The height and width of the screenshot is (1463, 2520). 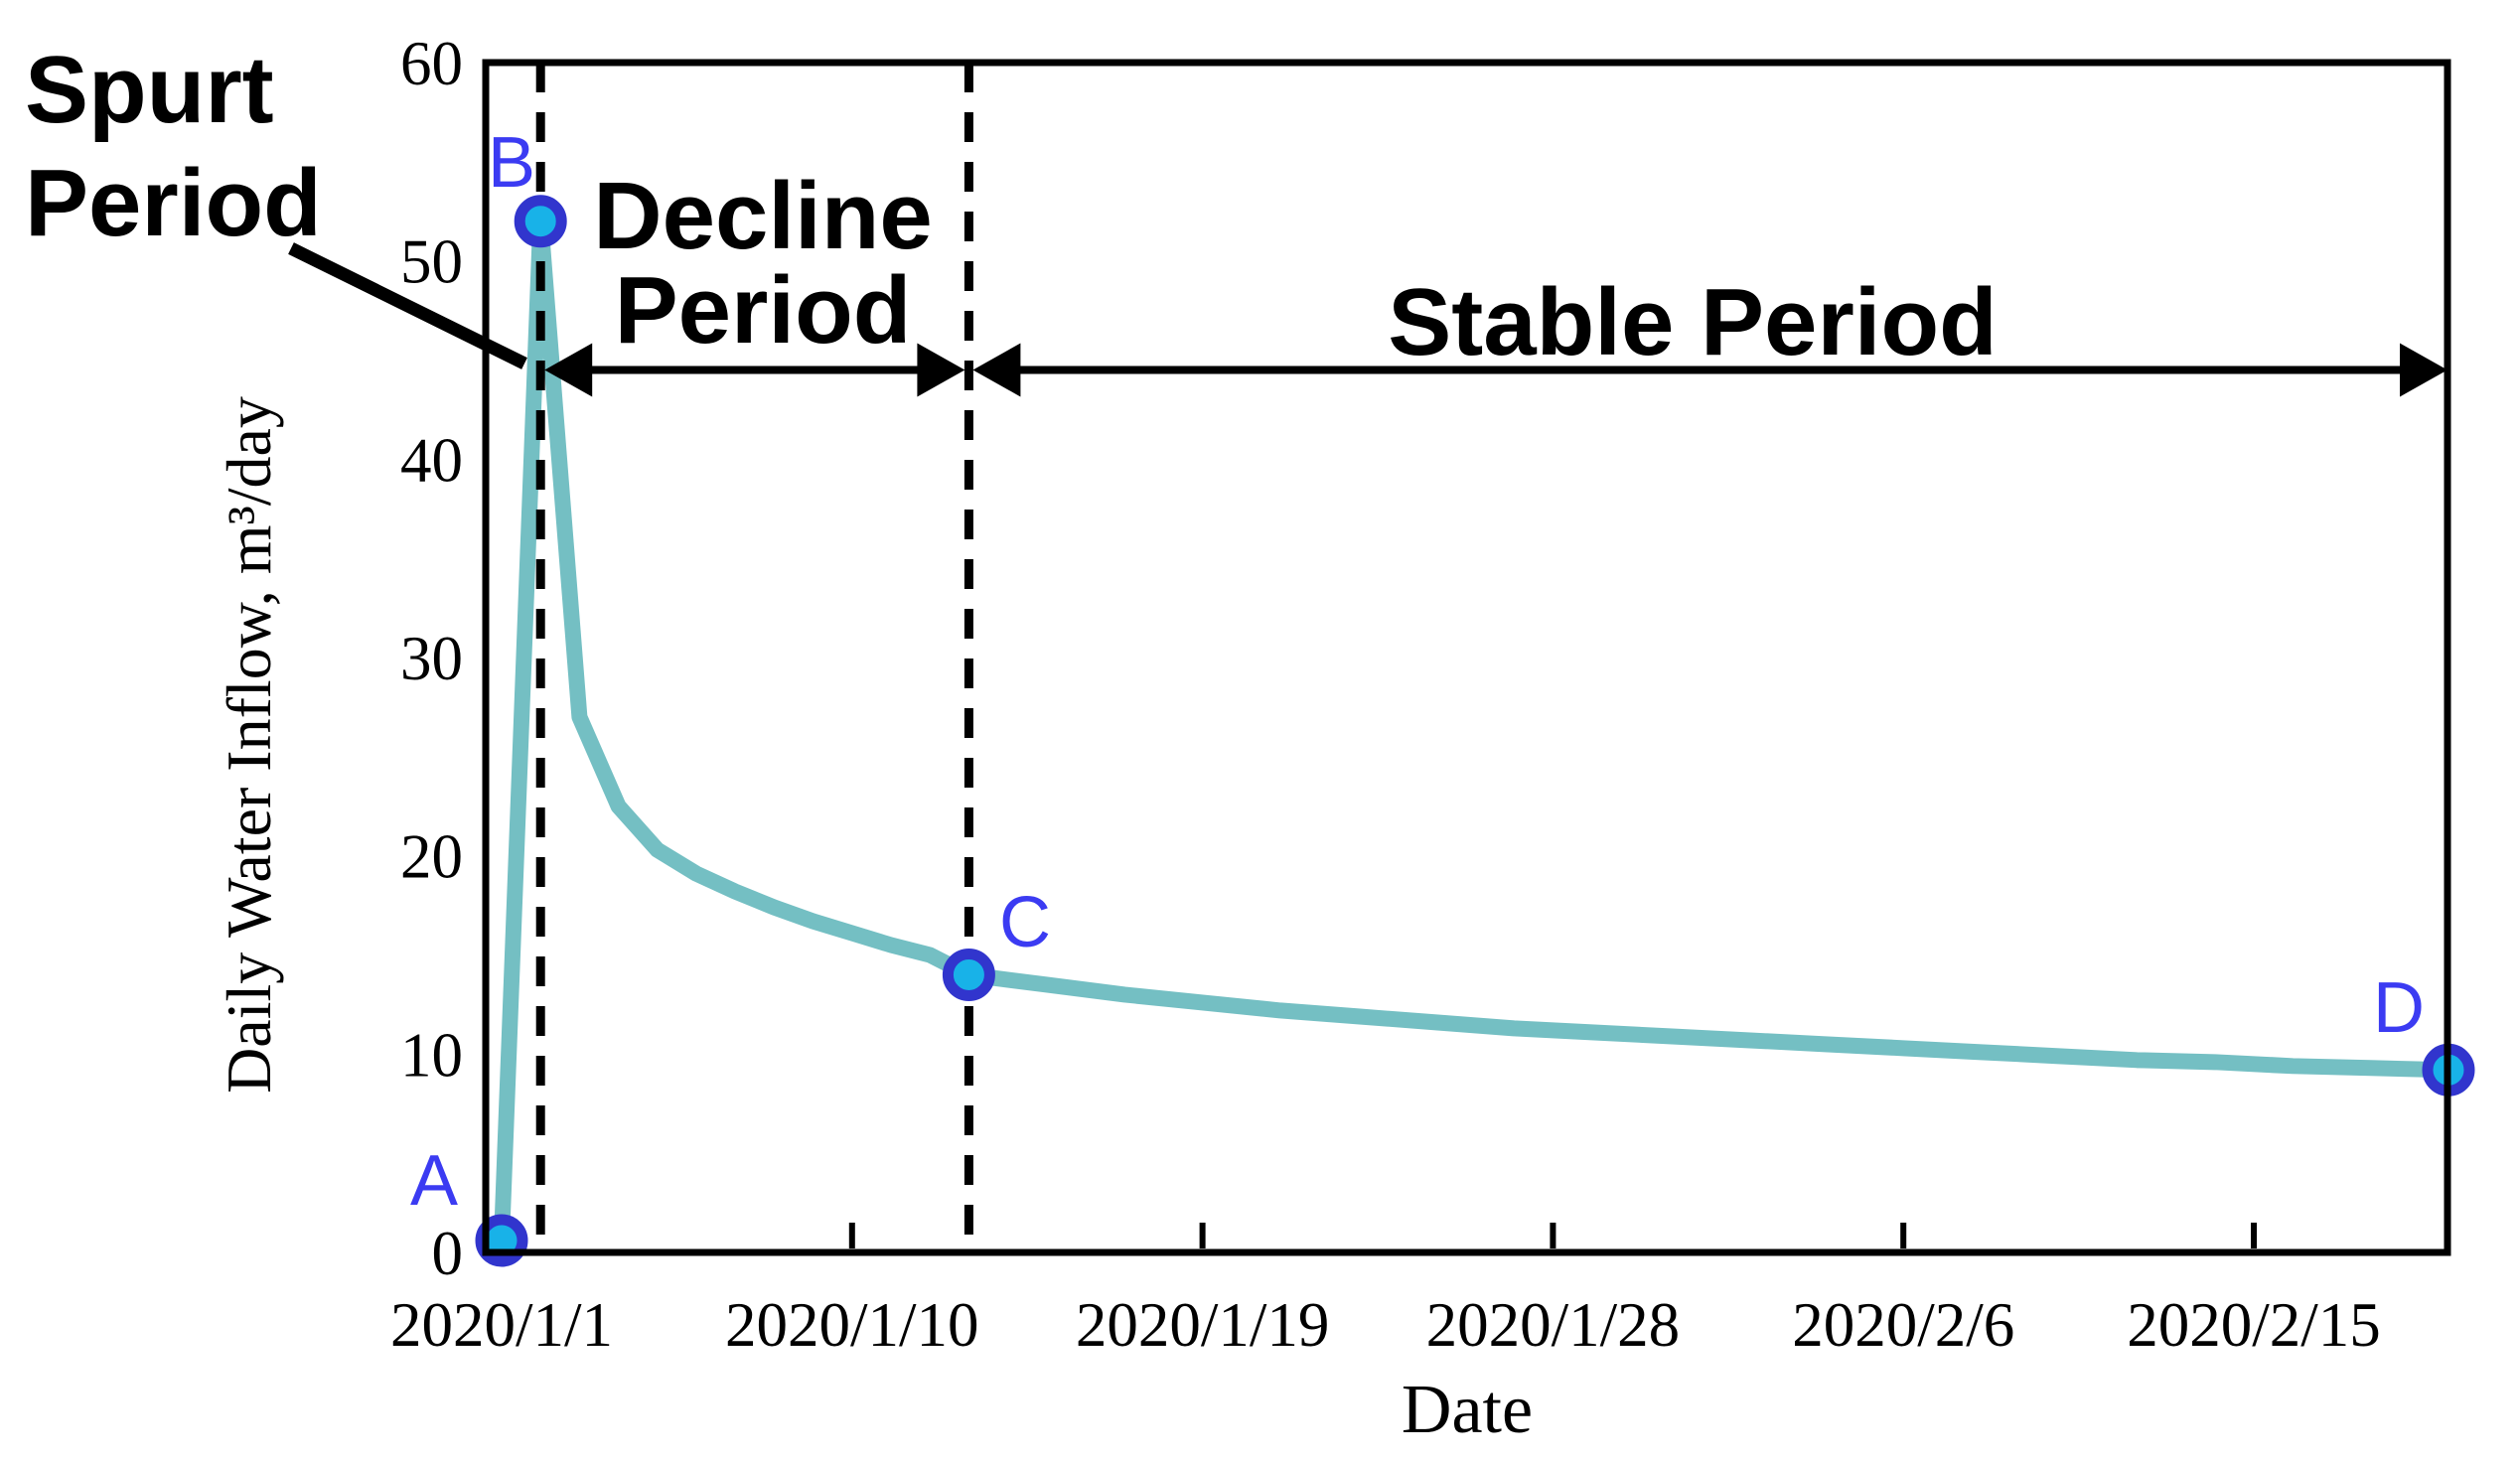 What do you see at coordinates (1553, 1325) in the screenshot?
I see `x-tick-label: 2020/1/28` at bounding box center [1553, 1325].